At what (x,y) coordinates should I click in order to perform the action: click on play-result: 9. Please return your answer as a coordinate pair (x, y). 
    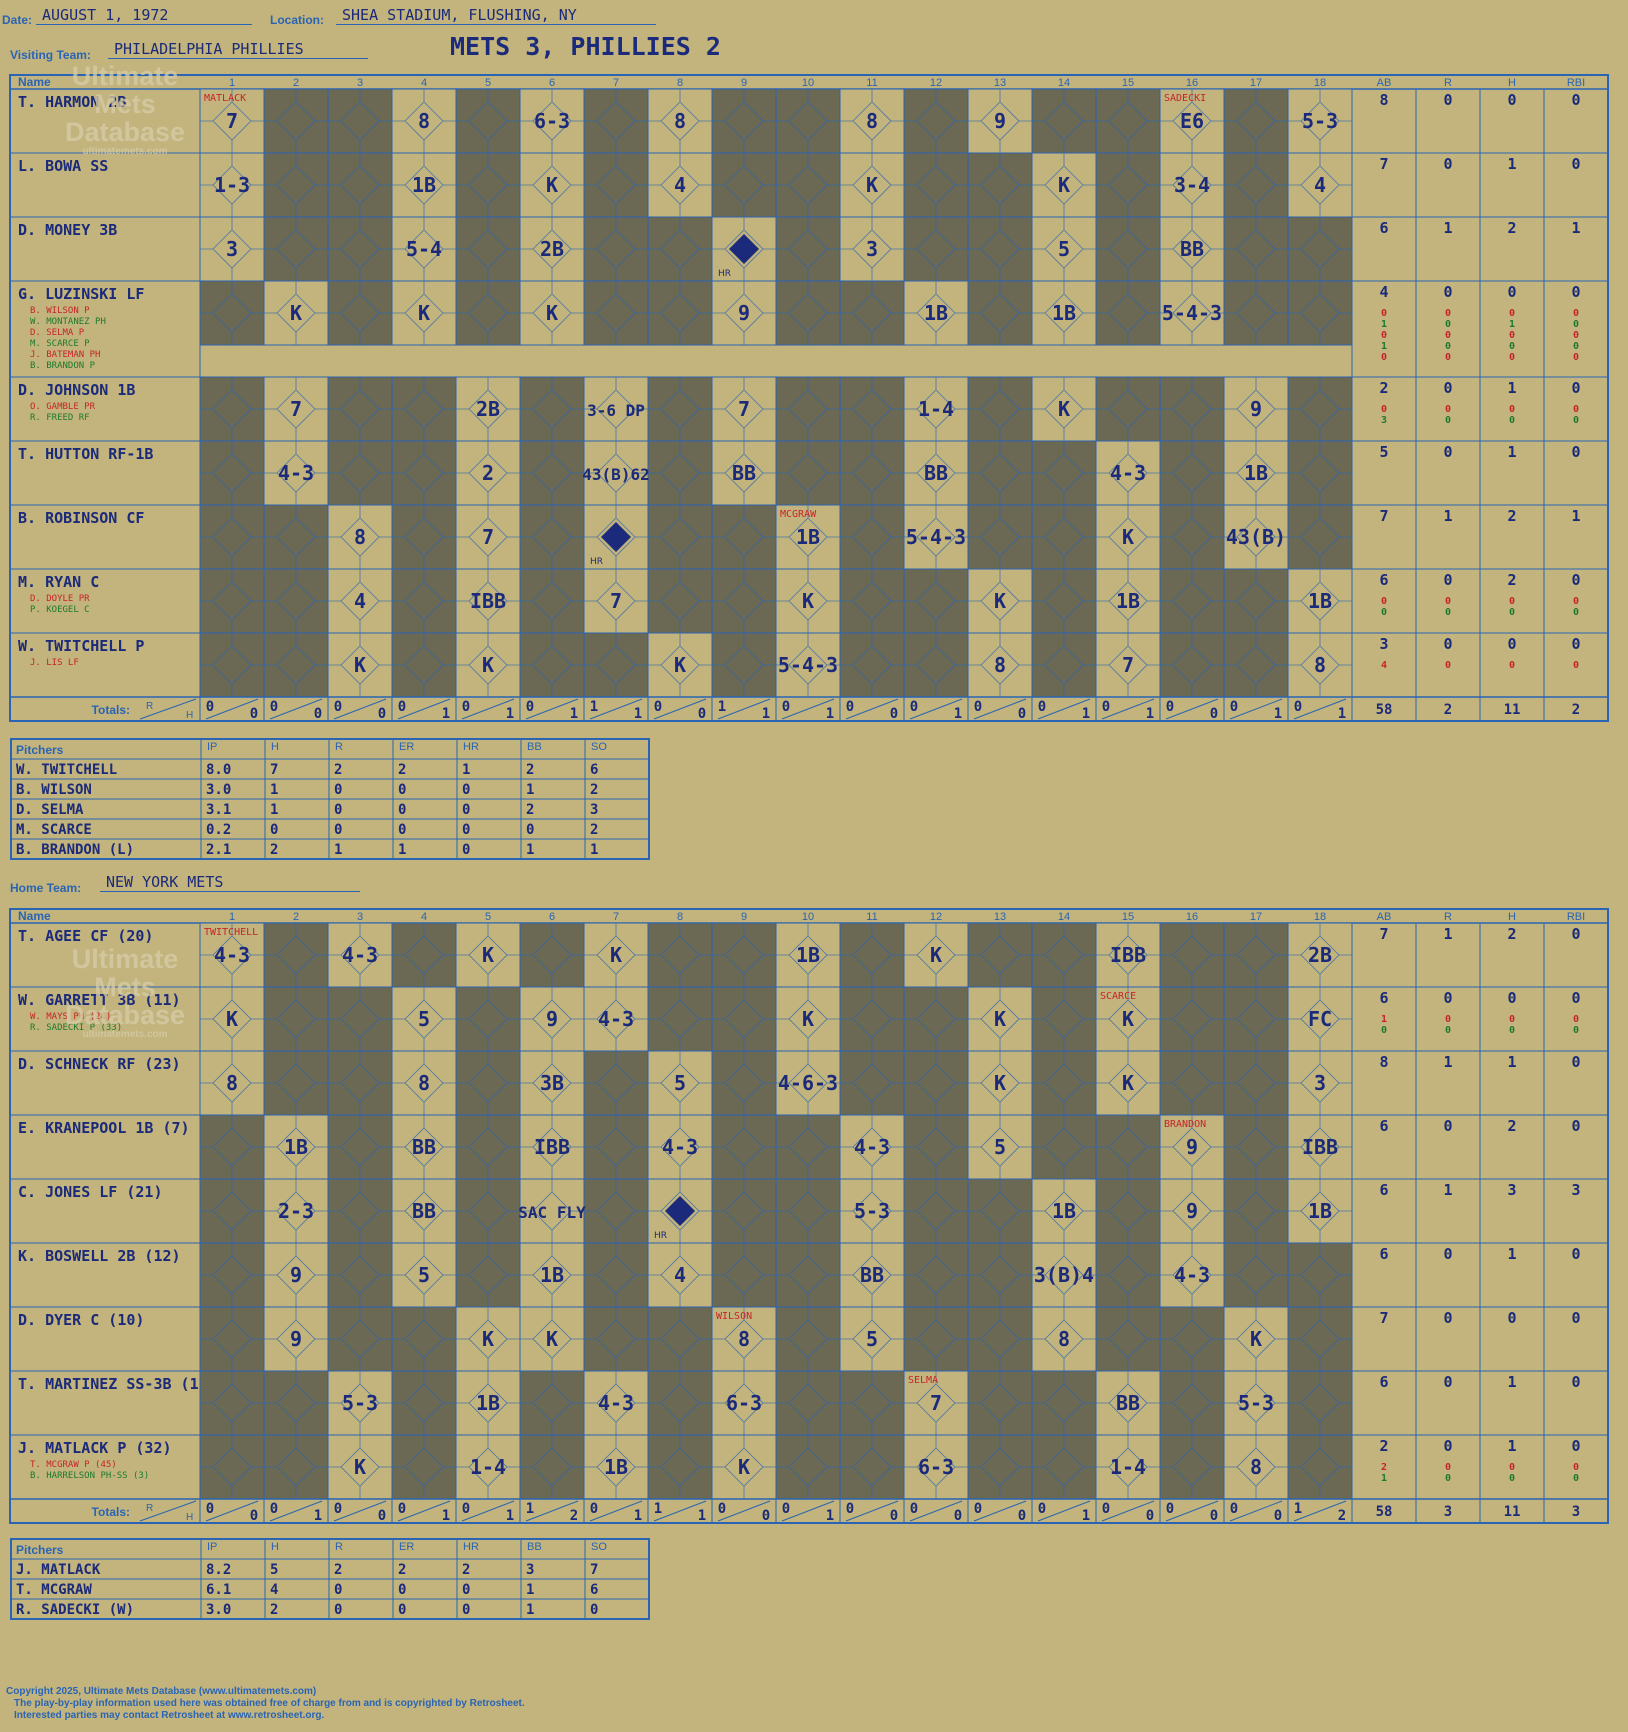
    Looking at the image, I should click on (1192, 1211).